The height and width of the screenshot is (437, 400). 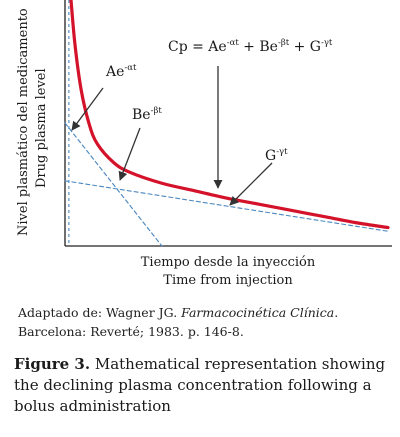 I want to click on caption-label: Figure 3., so click(x=52, y=364).